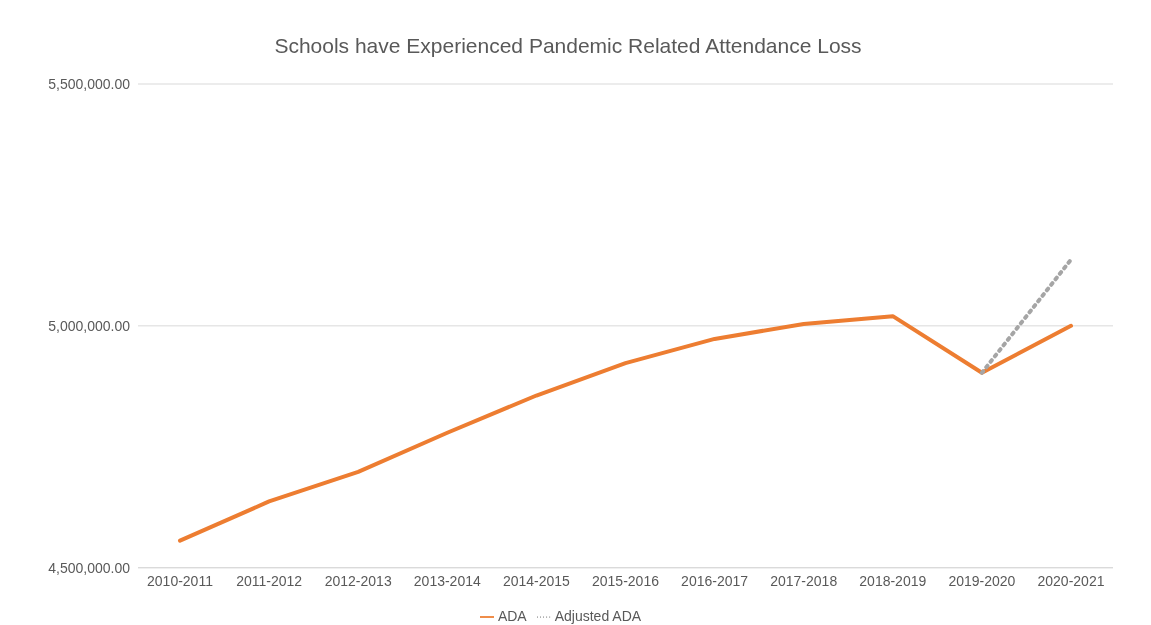  I want to click on chart-title: Schools have Experienced Pandemic Related Attendance Loss, so click(568, 46).